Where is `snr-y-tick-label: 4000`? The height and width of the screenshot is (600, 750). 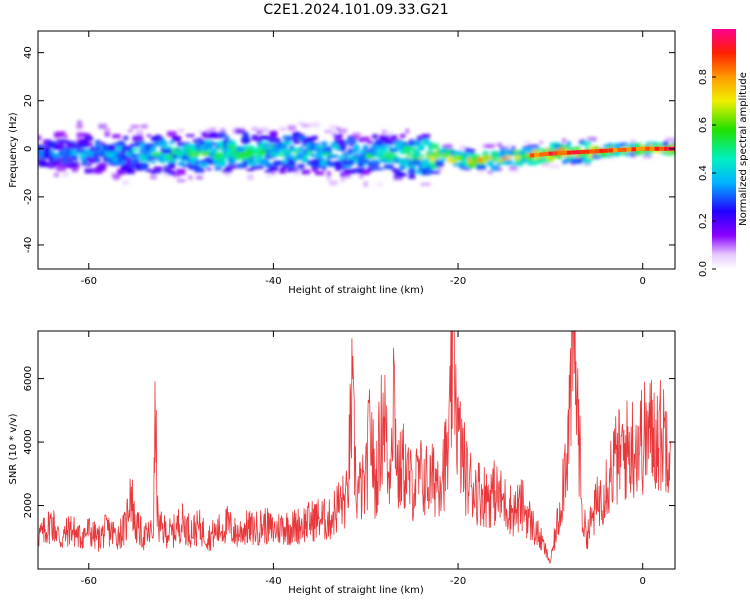 snr-y-tick-label: 4000 is located at coordinates (28, 441).